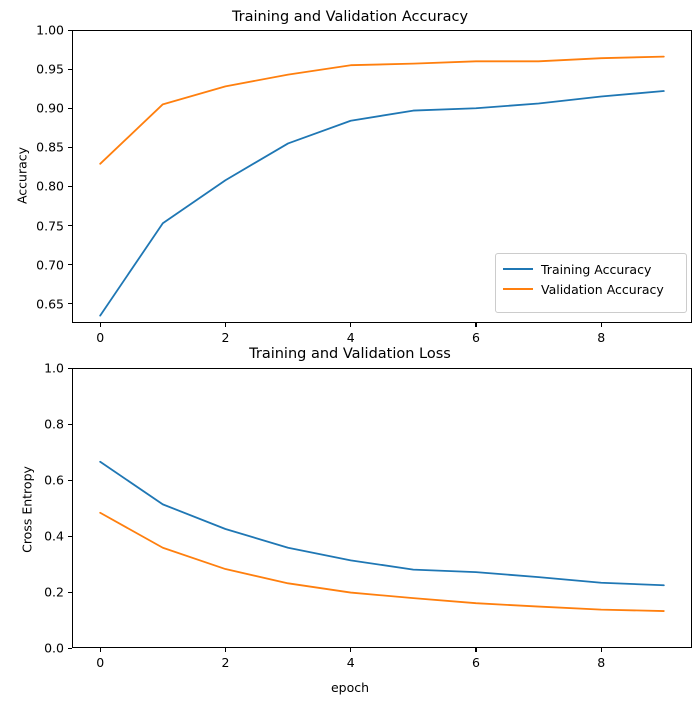 This screenshot has width=700, height=701. Describe the element at coordinates (50, 69) in the screenshot. I see `y-tick-label: 0.95` at that location.